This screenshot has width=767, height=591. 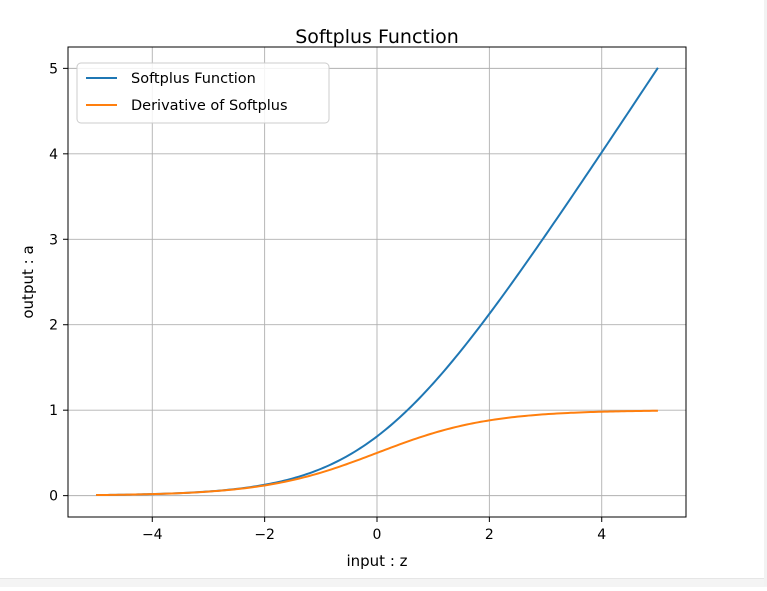 I want to click on legend-label: Softplus Function, so click(x=193, y=79).